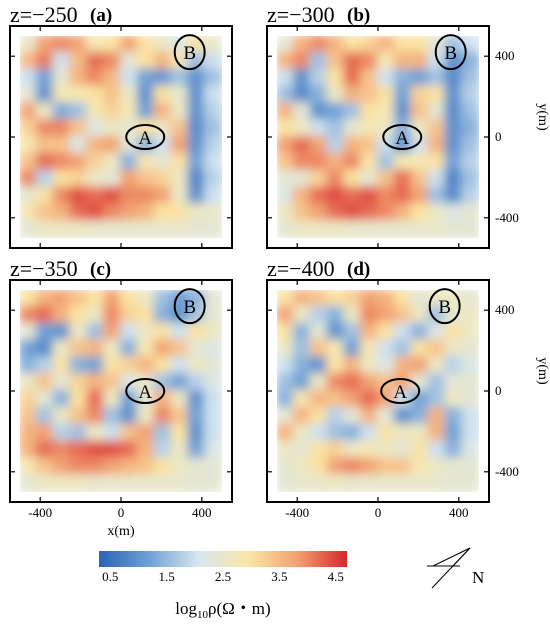  I want to click on annotation-A: A, so click(145, 391).